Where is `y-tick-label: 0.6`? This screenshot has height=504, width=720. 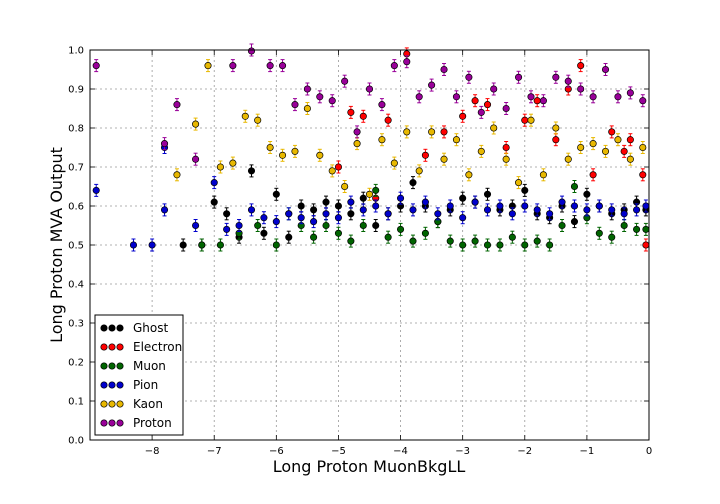
y-tick-label: 0.6 is located at coordinates (76, 207).